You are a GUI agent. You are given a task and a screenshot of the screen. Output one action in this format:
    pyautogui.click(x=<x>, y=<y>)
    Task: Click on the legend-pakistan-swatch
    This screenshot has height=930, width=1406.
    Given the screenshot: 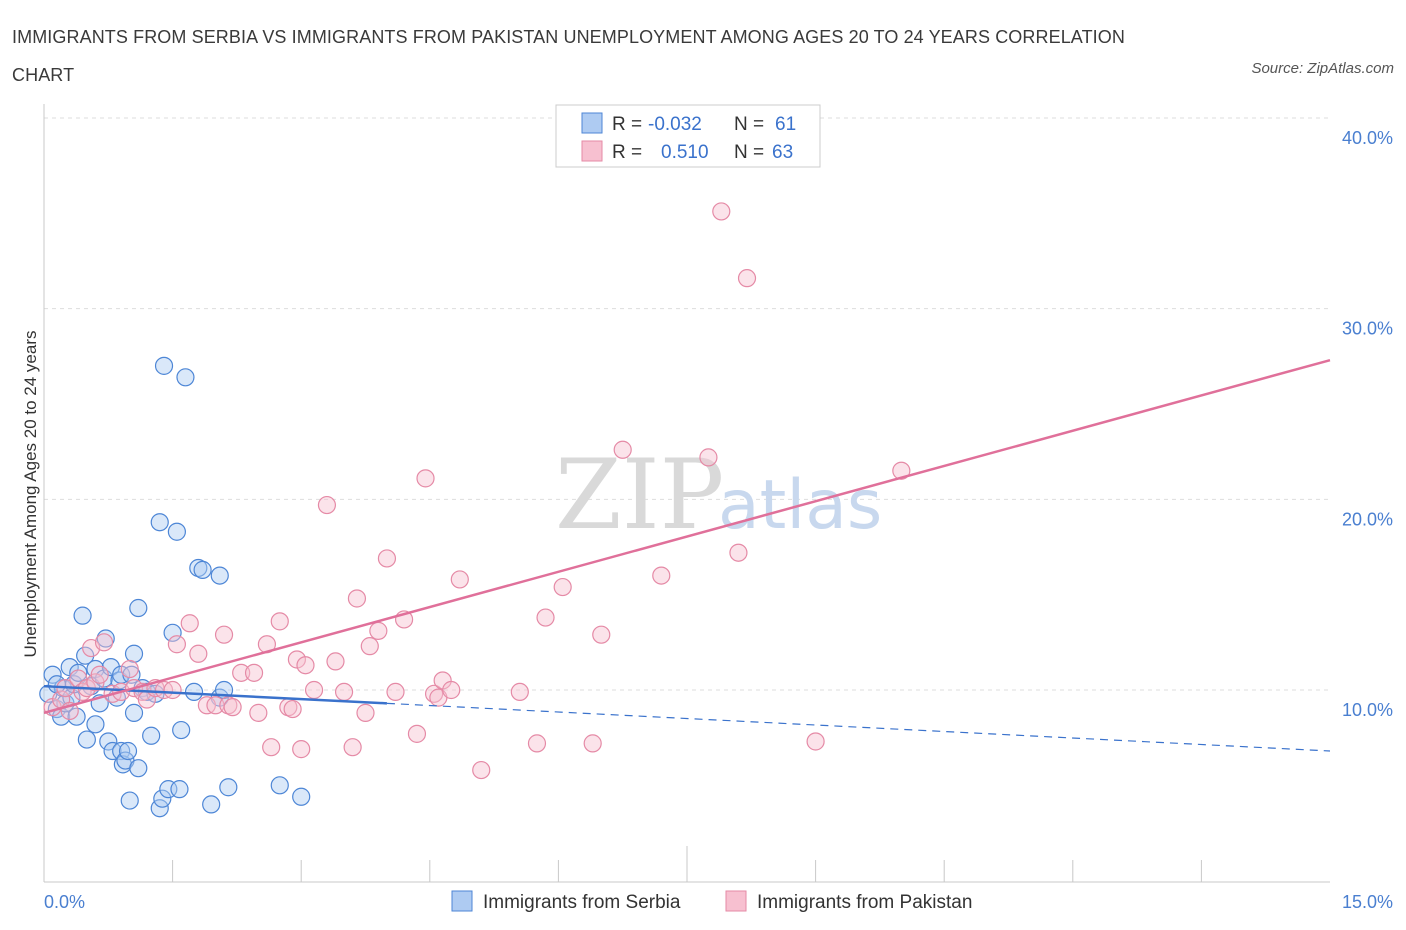 What is the action you would take?
    pyautogui.click(x=592, y=151)
    